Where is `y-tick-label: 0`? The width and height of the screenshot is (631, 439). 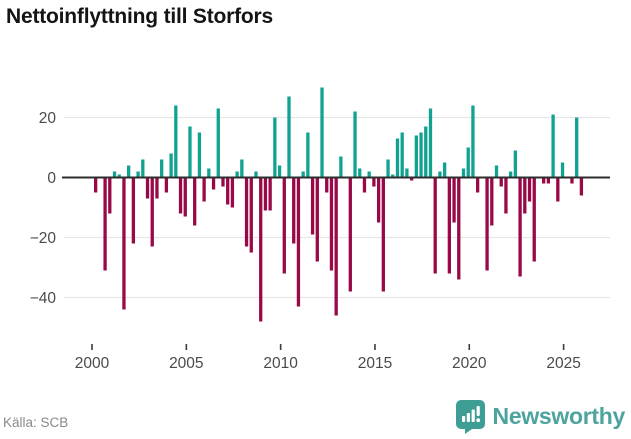
y-tick-label: 0 is located at coordinates (51, 178).